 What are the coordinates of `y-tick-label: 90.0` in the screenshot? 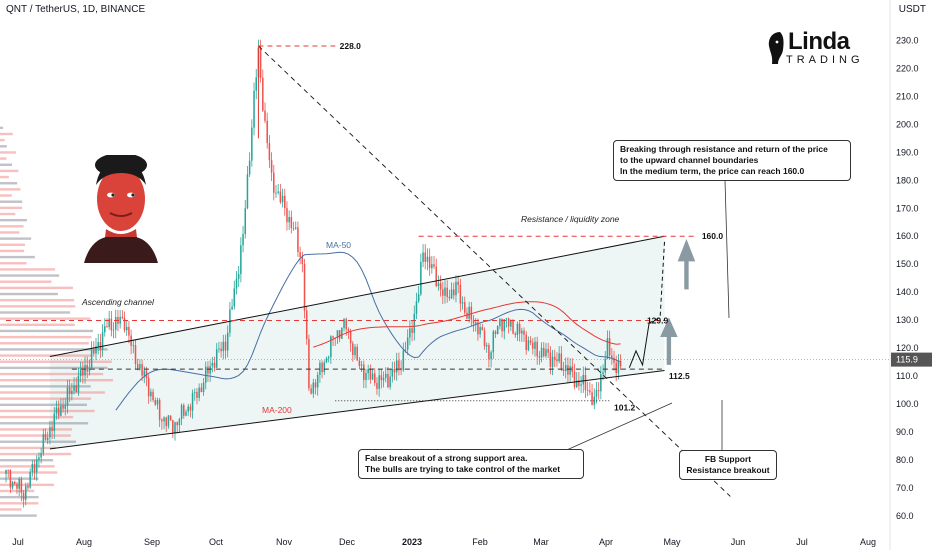 It's located at (905, 432).